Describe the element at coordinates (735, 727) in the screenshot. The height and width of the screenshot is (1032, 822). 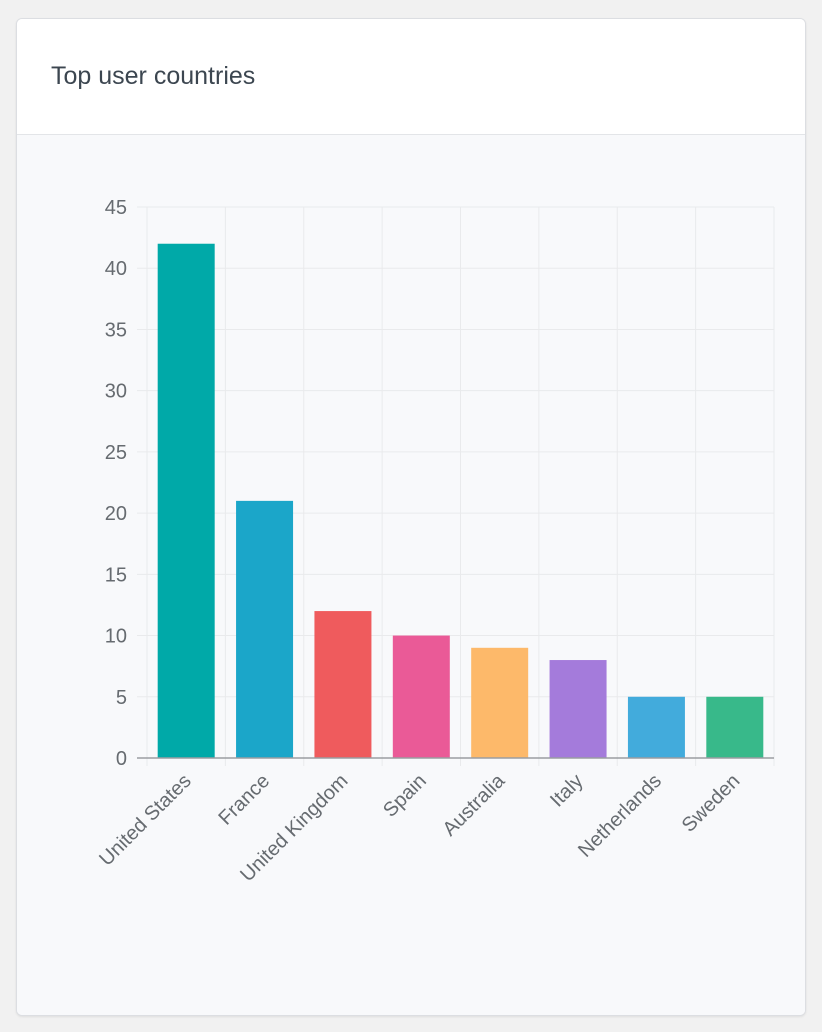
I see `bar-sweden` at that location.